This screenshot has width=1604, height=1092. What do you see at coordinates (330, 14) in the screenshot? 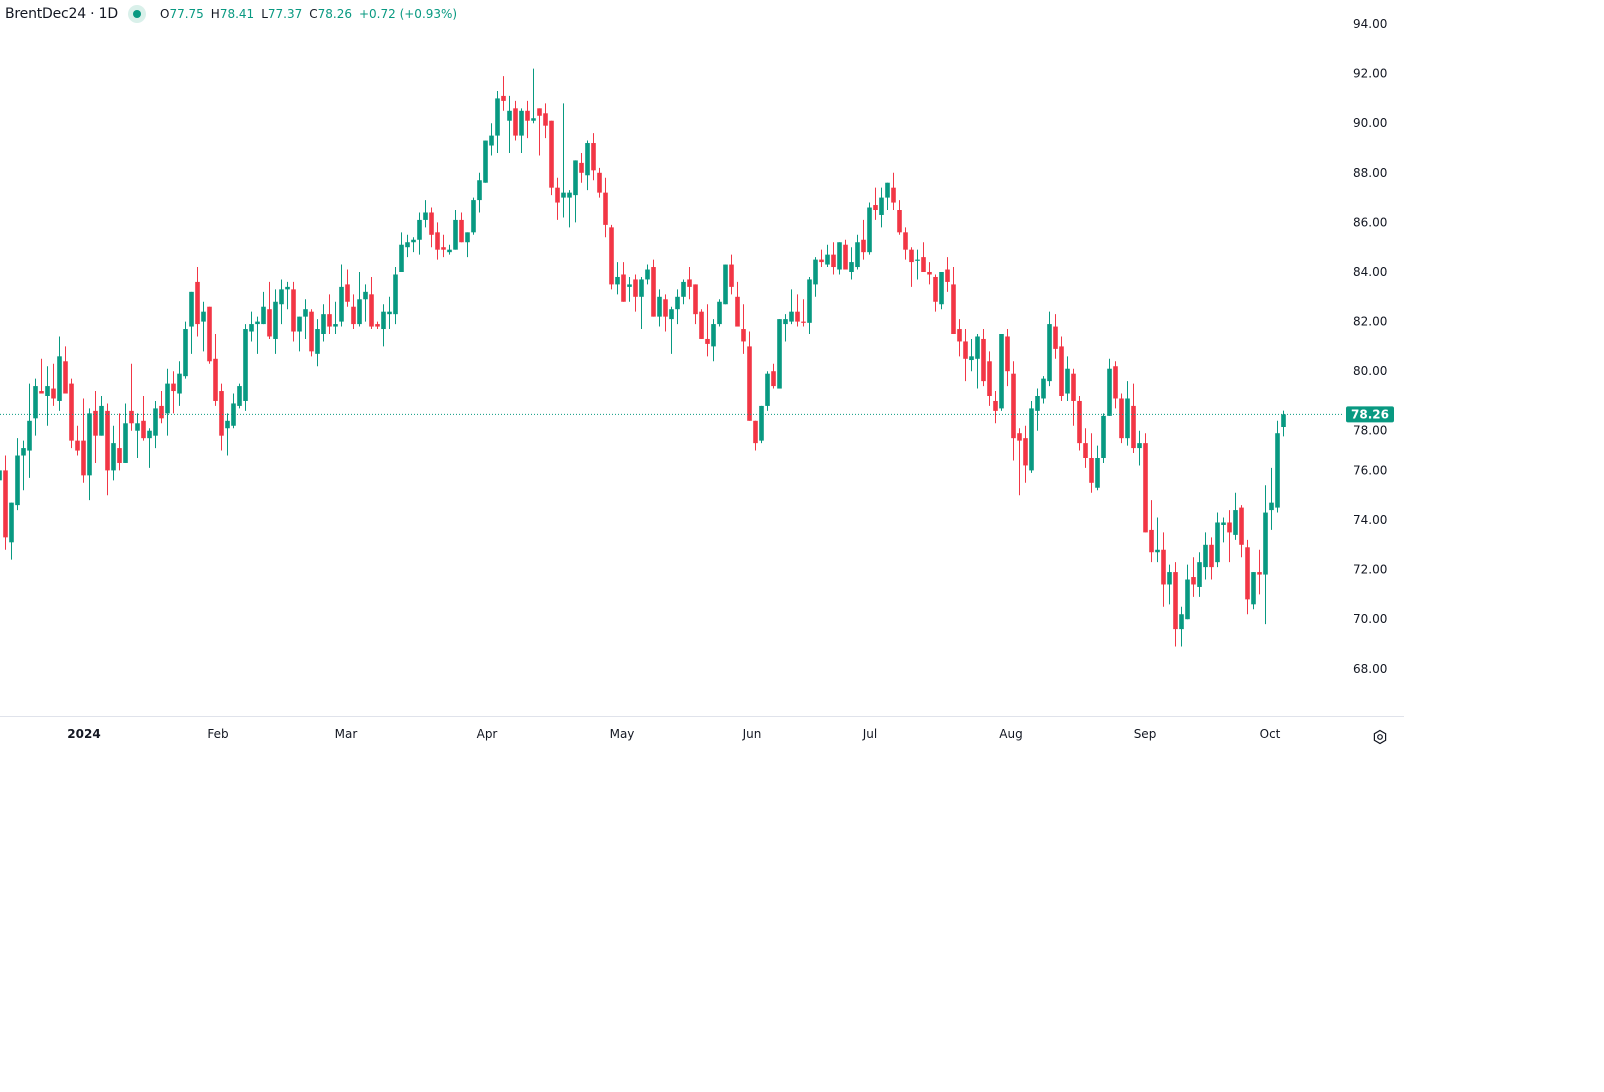
I see `legend-close: C78.26` at bounding box center [330, 14].